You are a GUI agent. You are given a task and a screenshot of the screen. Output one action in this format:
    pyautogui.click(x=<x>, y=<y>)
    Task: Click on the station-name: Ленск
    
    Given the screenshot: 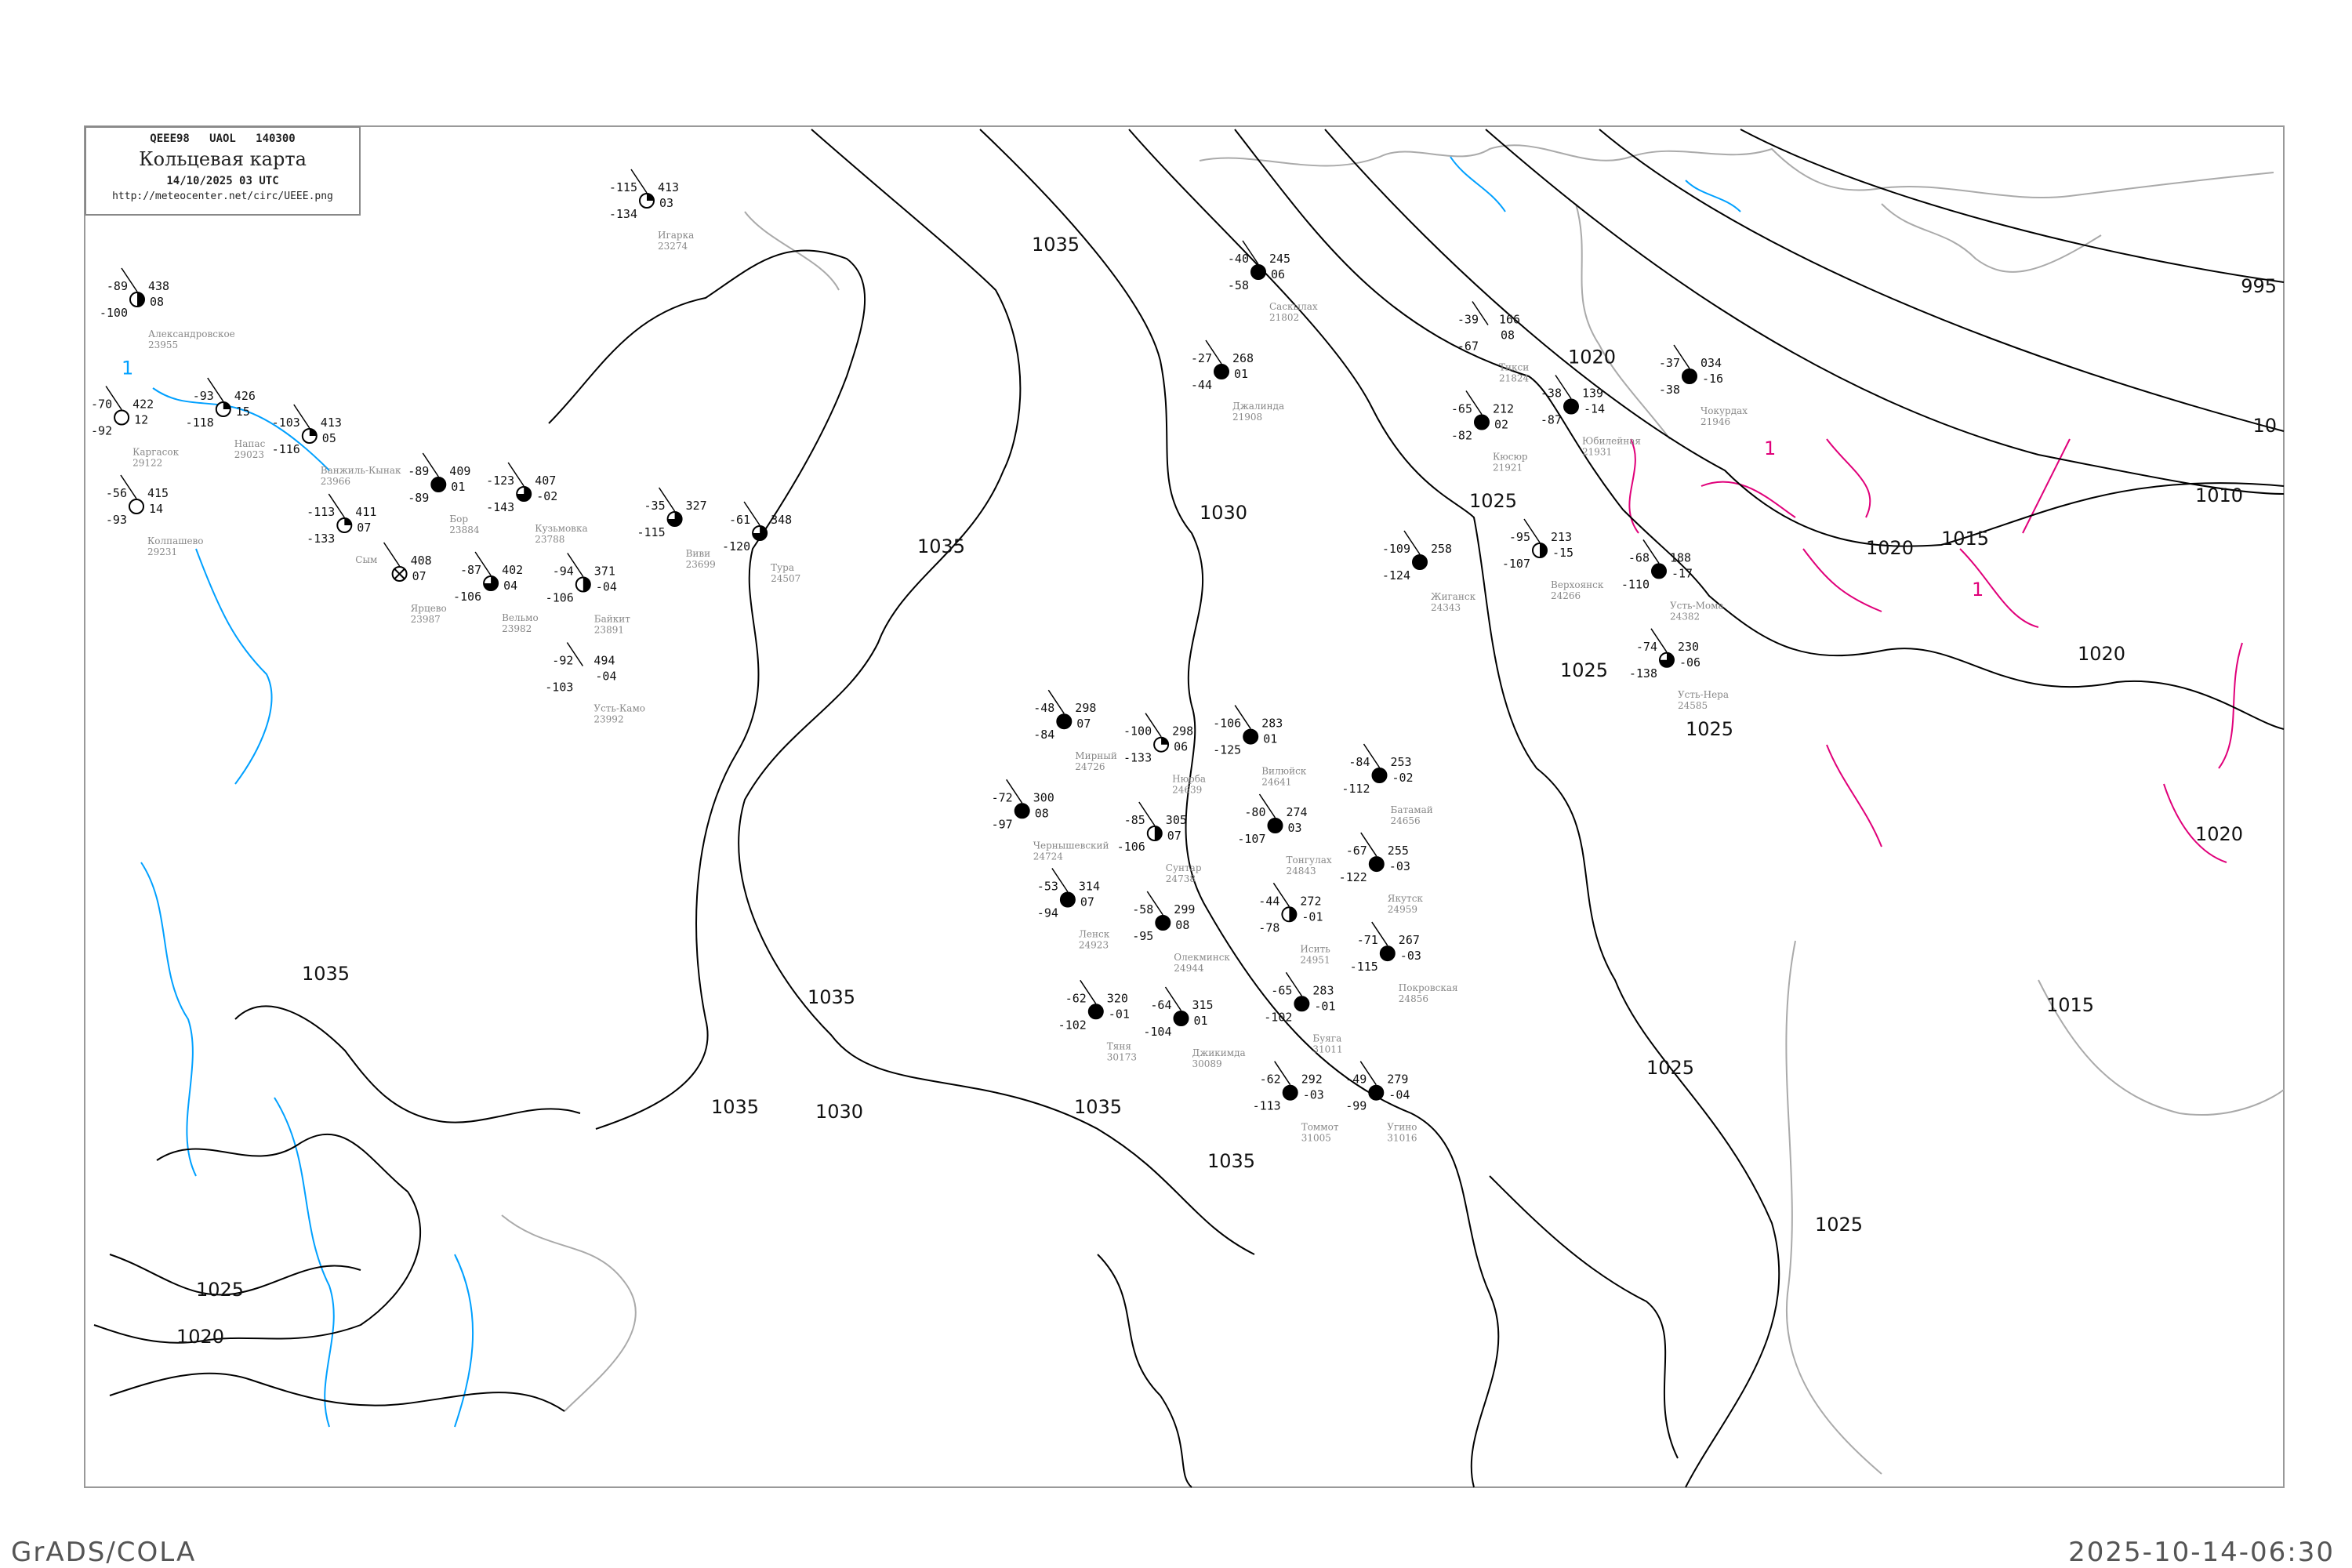 What is the action you would take?
    pyautogui.click(x=1094, y=935)
    